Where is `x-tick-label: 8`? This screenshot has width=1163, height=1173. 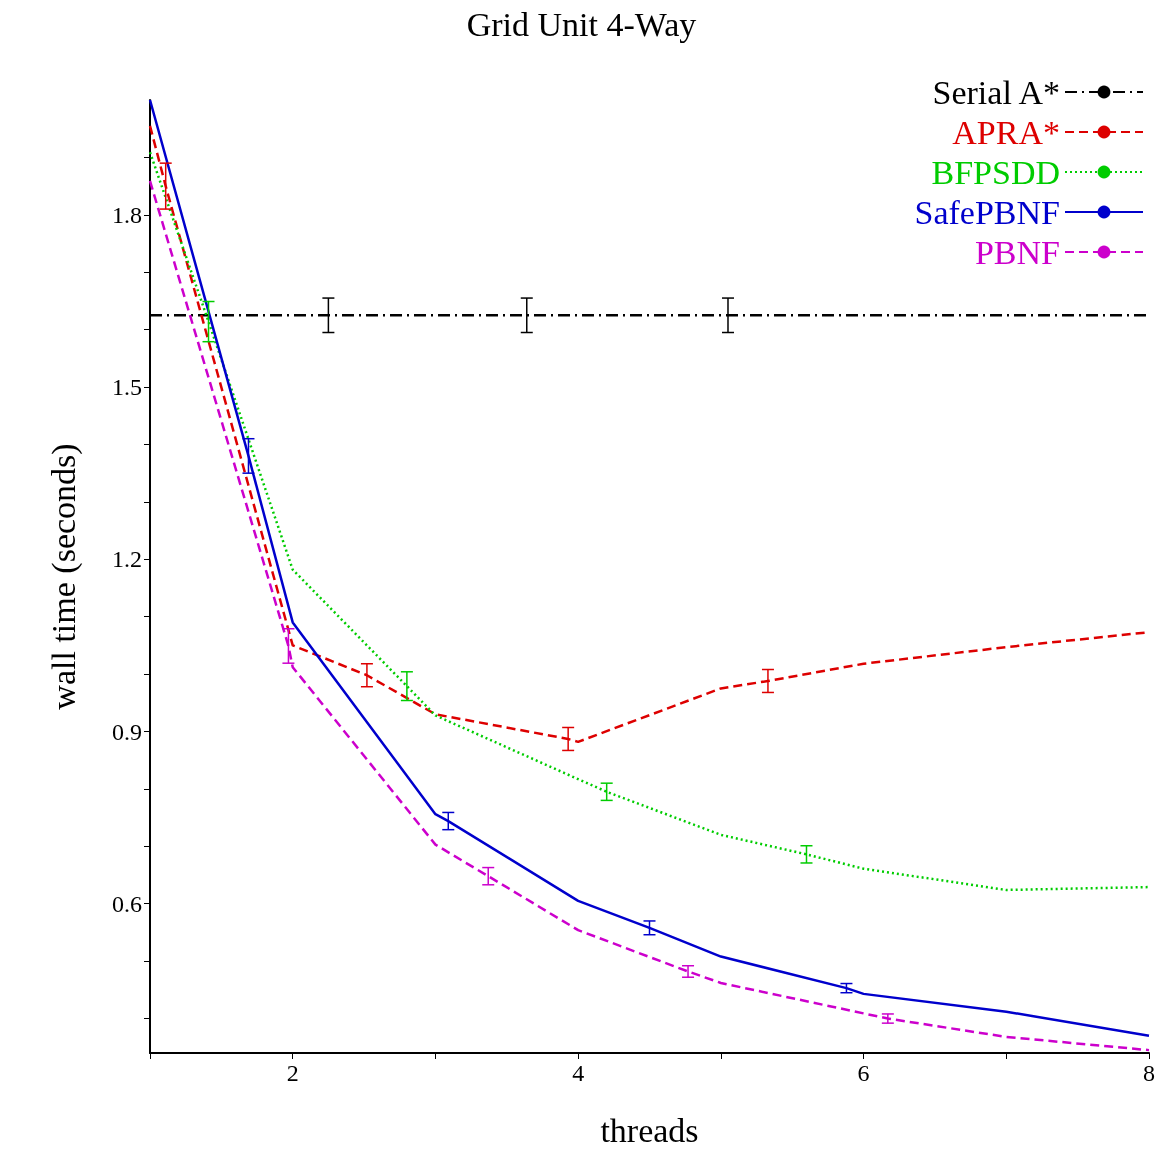
x-tick-label: 8 is located at coordinates (1149, 1073).